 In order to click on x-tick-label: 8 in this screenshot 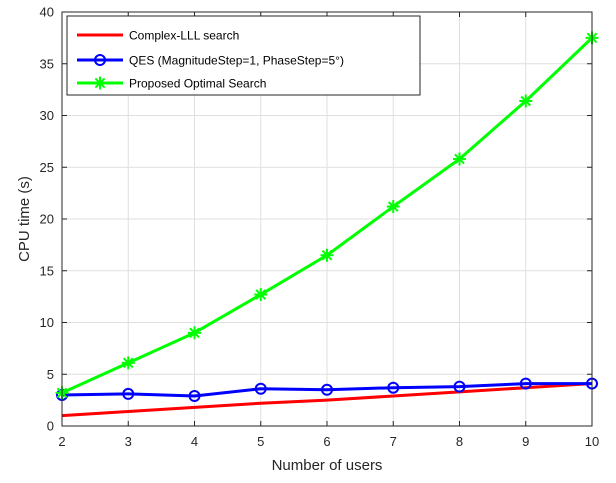, I will do `click(459, 441)`.